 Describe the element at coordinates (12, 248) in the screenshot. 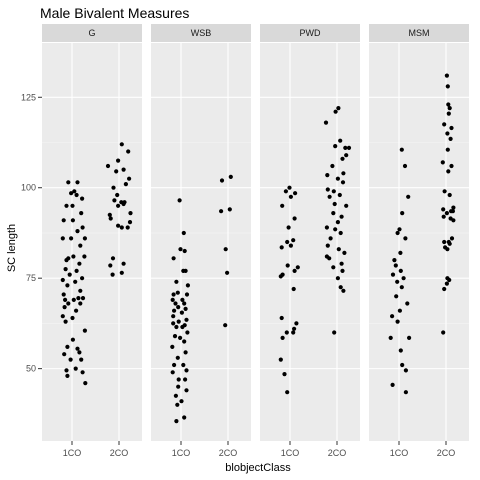

I see `y-axis-title: SC length` at that location.